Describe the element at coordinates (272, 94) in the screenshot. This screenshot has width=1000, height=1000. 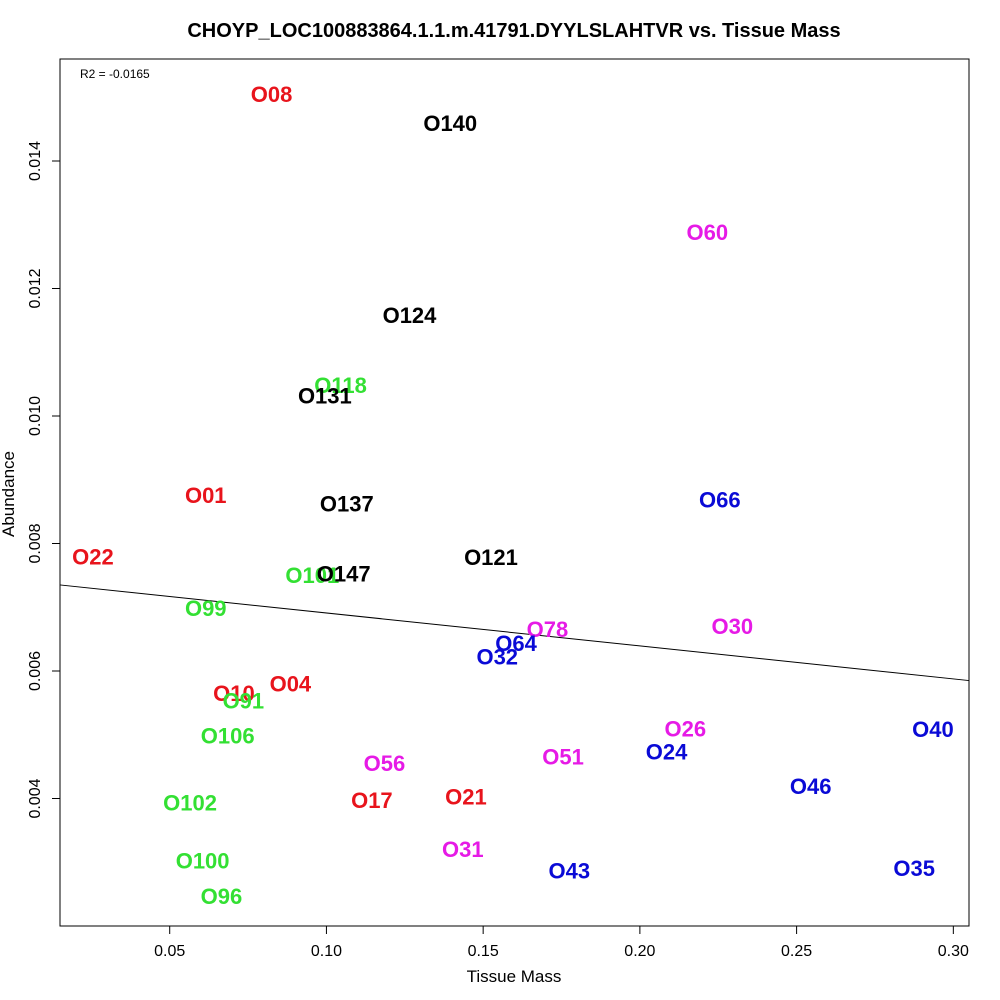
I see `point-label: O08` at that location.